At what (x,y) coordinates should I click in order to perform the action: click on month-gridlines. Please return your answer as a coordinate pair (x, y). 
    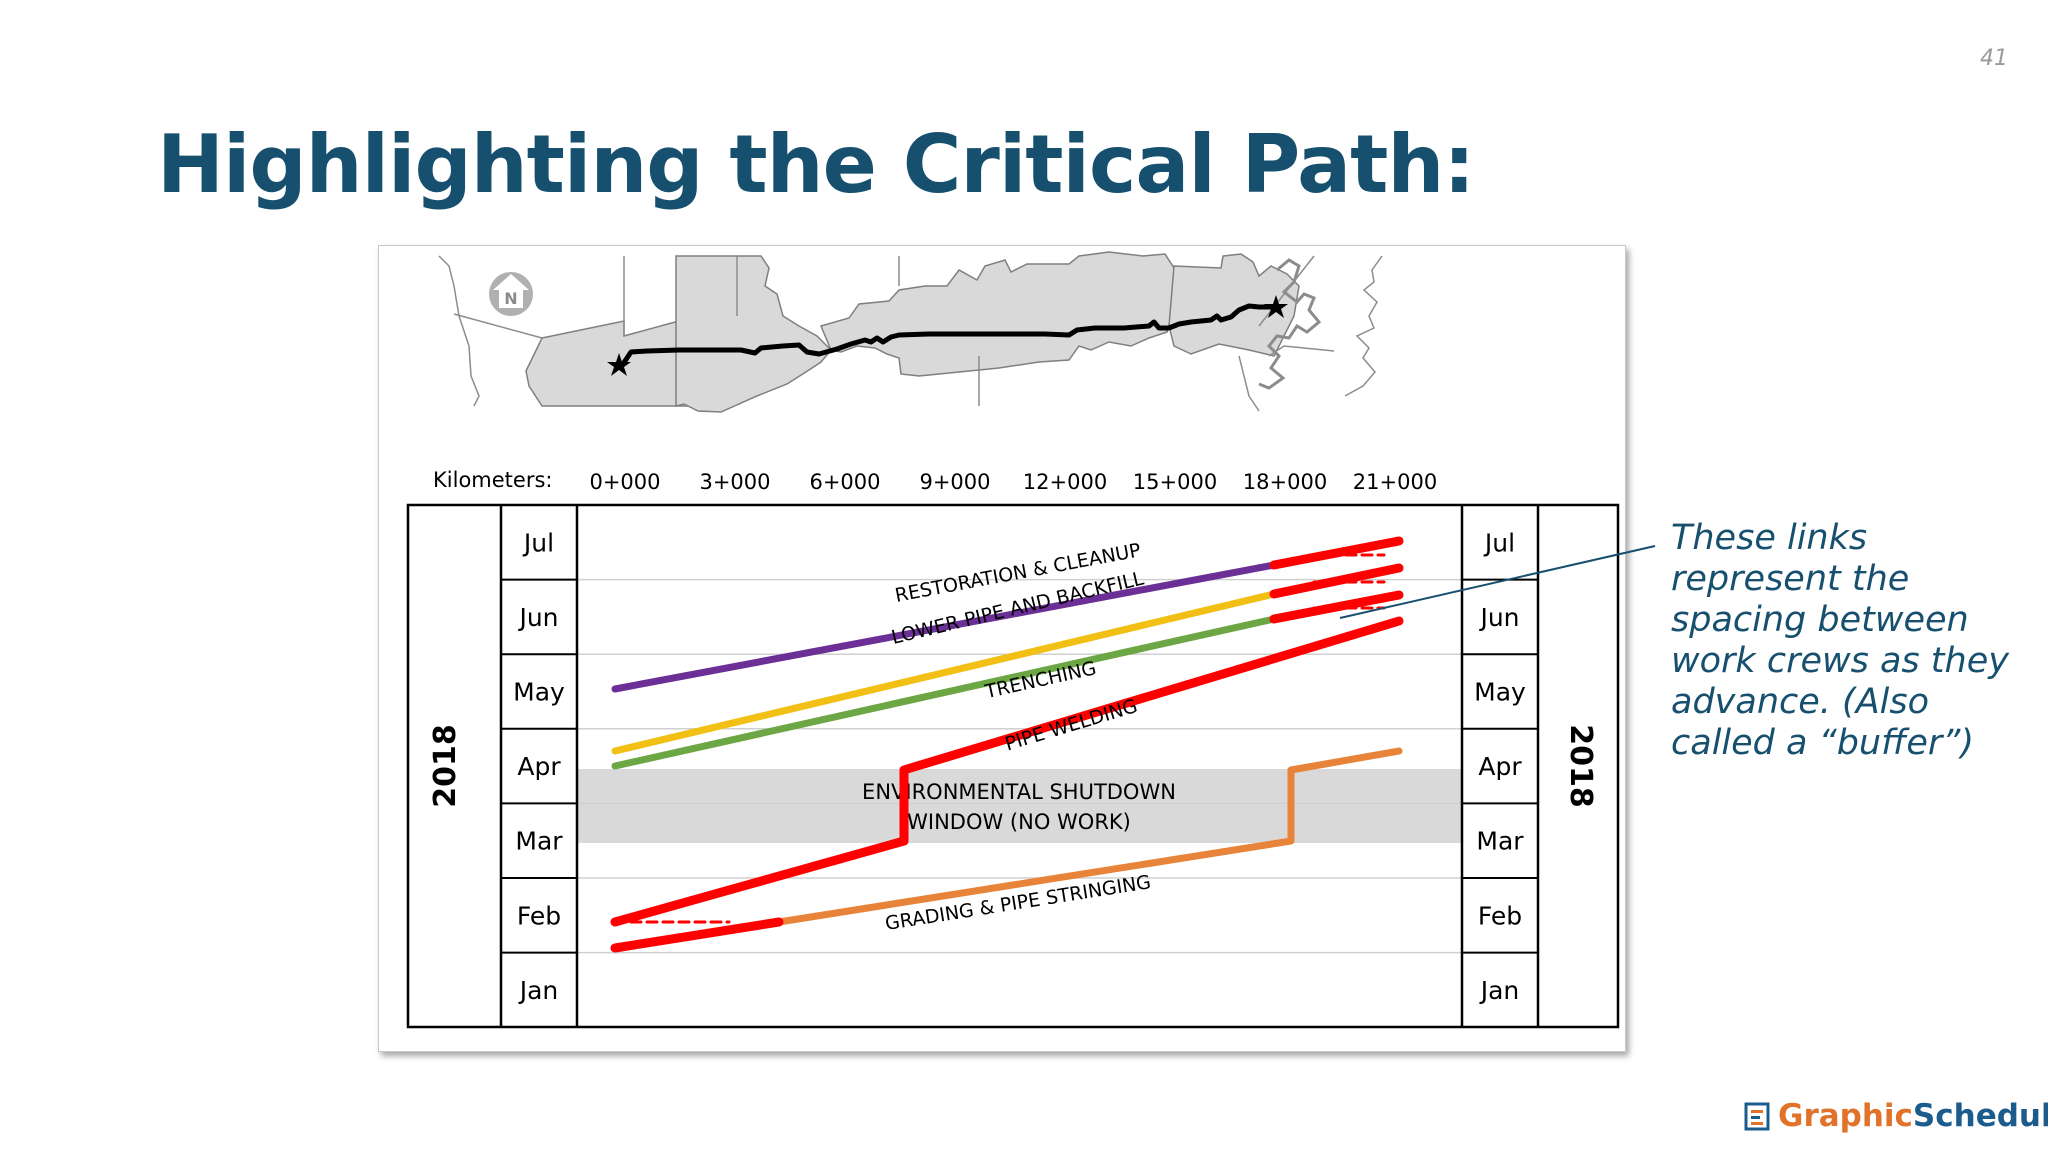
    Looking at the image, I should click on (1019, 766).